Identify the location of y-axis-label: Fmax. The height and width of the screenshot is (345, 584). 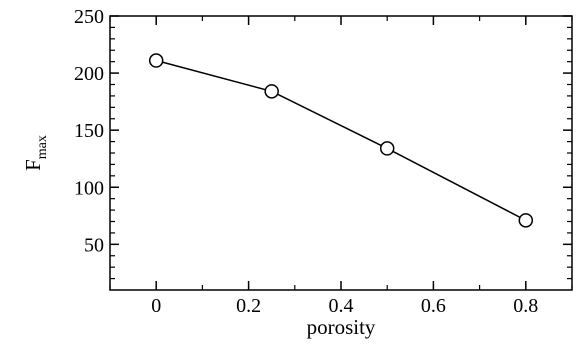
(35, 153).